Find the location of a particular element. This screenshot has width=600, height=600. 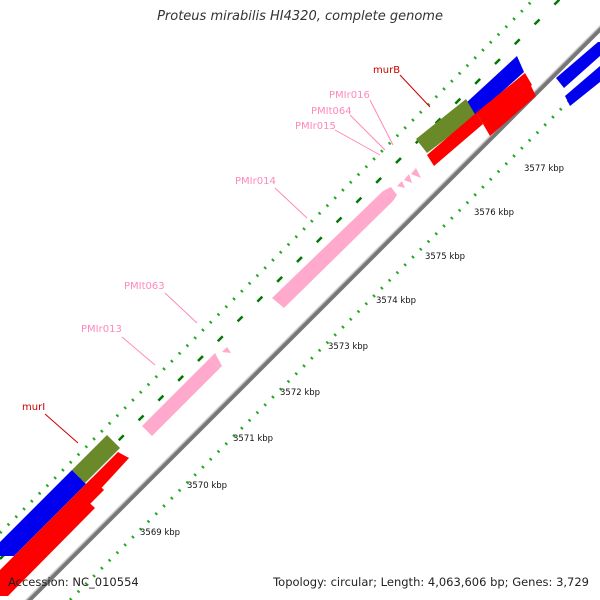

murB-green-bar is located at coordinates (446, 126).